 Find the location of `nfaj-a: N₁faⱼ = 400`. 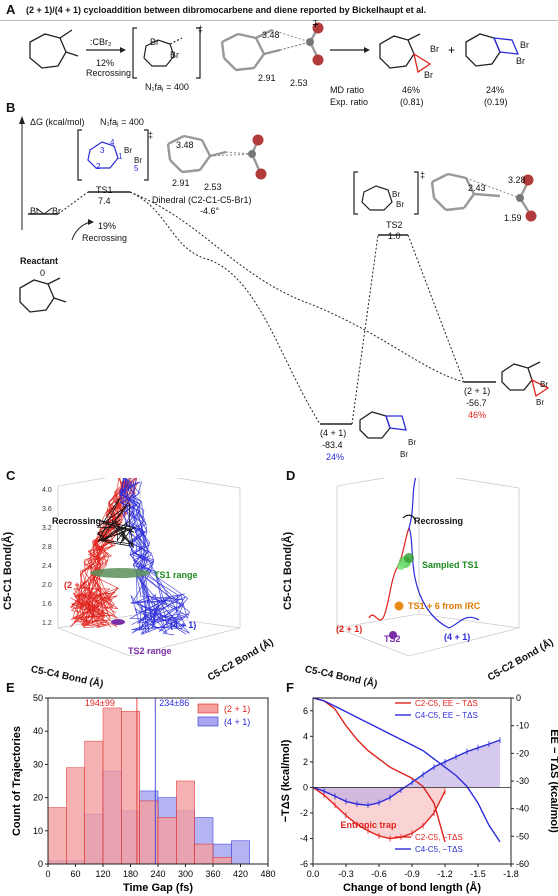

nfaj-a: N₁faⱼ = 400 is located at coordinates (167, 87).